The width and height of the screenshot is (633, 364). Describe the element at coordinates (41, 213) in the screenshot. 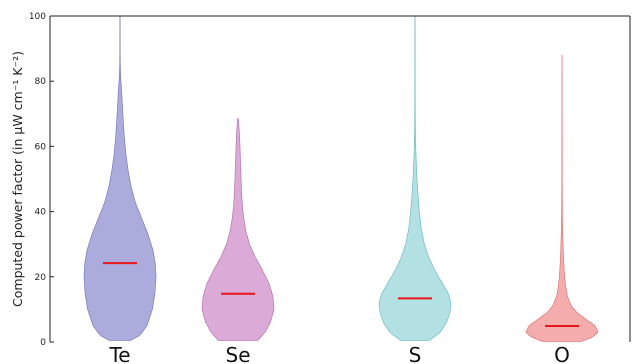

I see `y-tick-label: 40` at that location.